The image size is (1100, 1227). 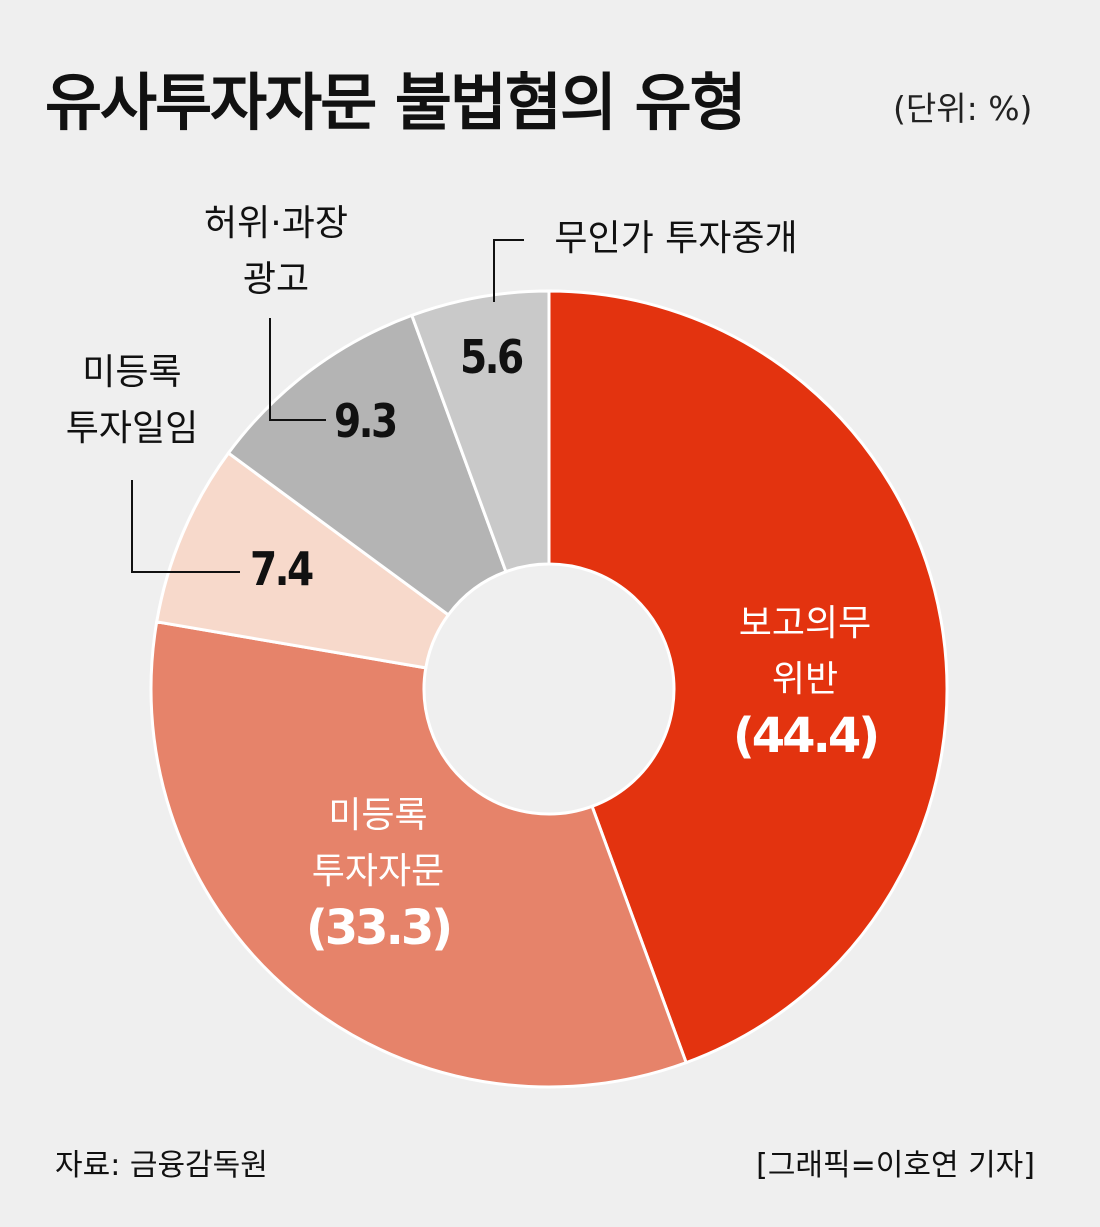 What do you see at coordinates (379, 928) in the screenshot?
I see `data-label: (33.3)` at bounding box center [379, 928].